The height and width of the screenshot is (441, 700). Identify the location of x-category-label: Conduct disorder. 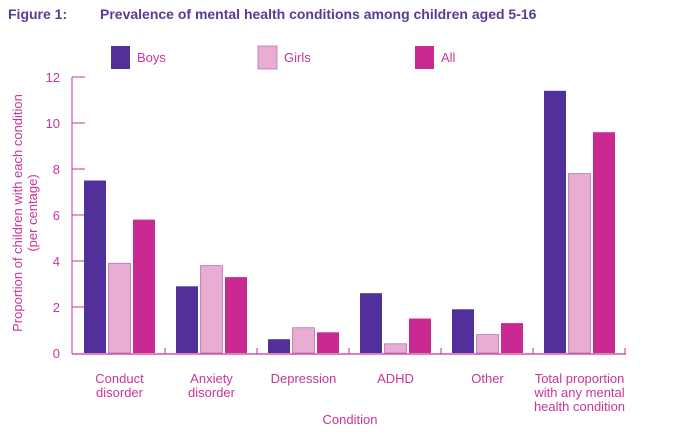
(119, 385).